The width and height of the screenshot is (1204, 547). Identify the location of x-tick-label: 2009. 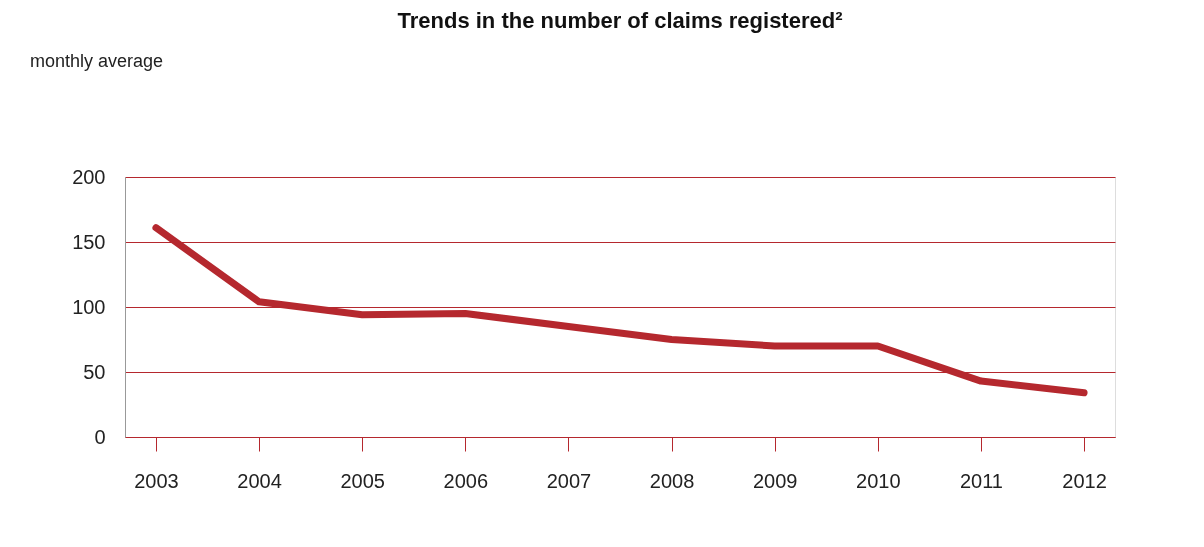
(775, 480).